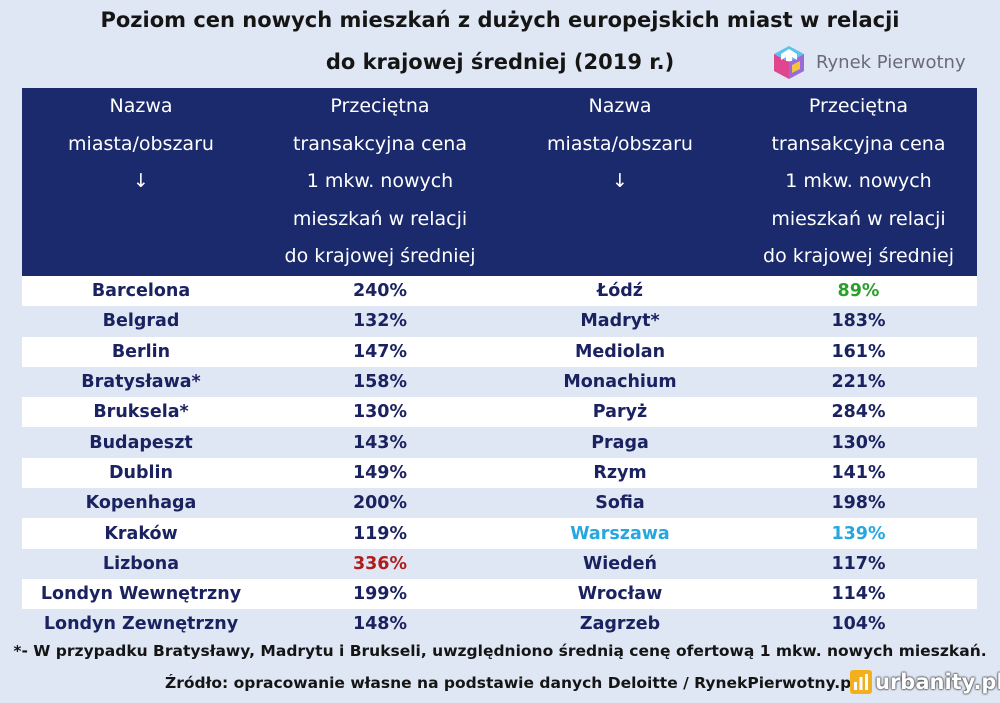 Image resolution: width=1000 pixels, height=703 pixels. Describe the element at coordinates (620, 533) in the screenshot. I see `right-city-cell: Warszawa` at that location.